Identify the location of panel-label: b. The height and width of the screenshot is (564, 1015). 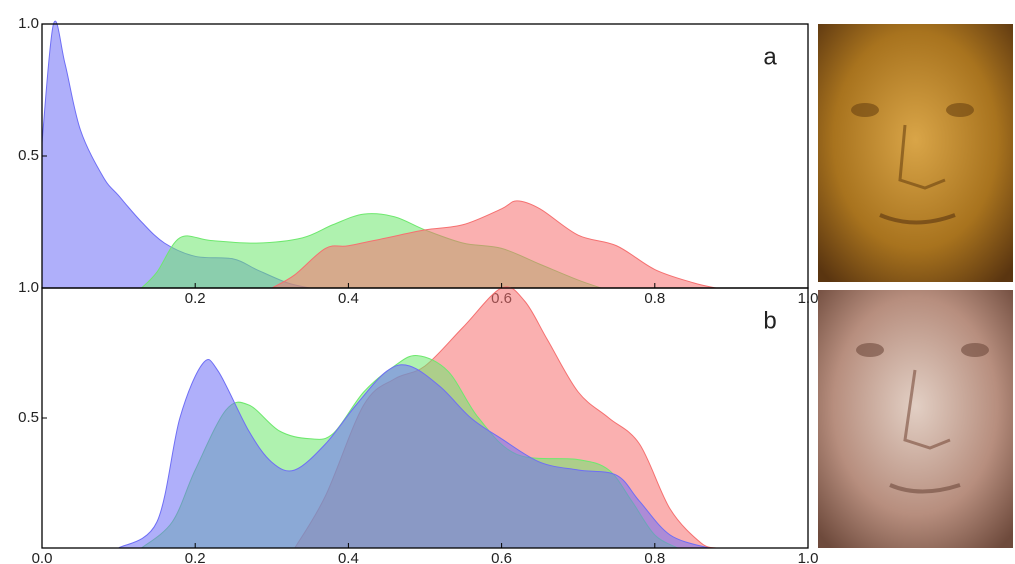
(769, 320).